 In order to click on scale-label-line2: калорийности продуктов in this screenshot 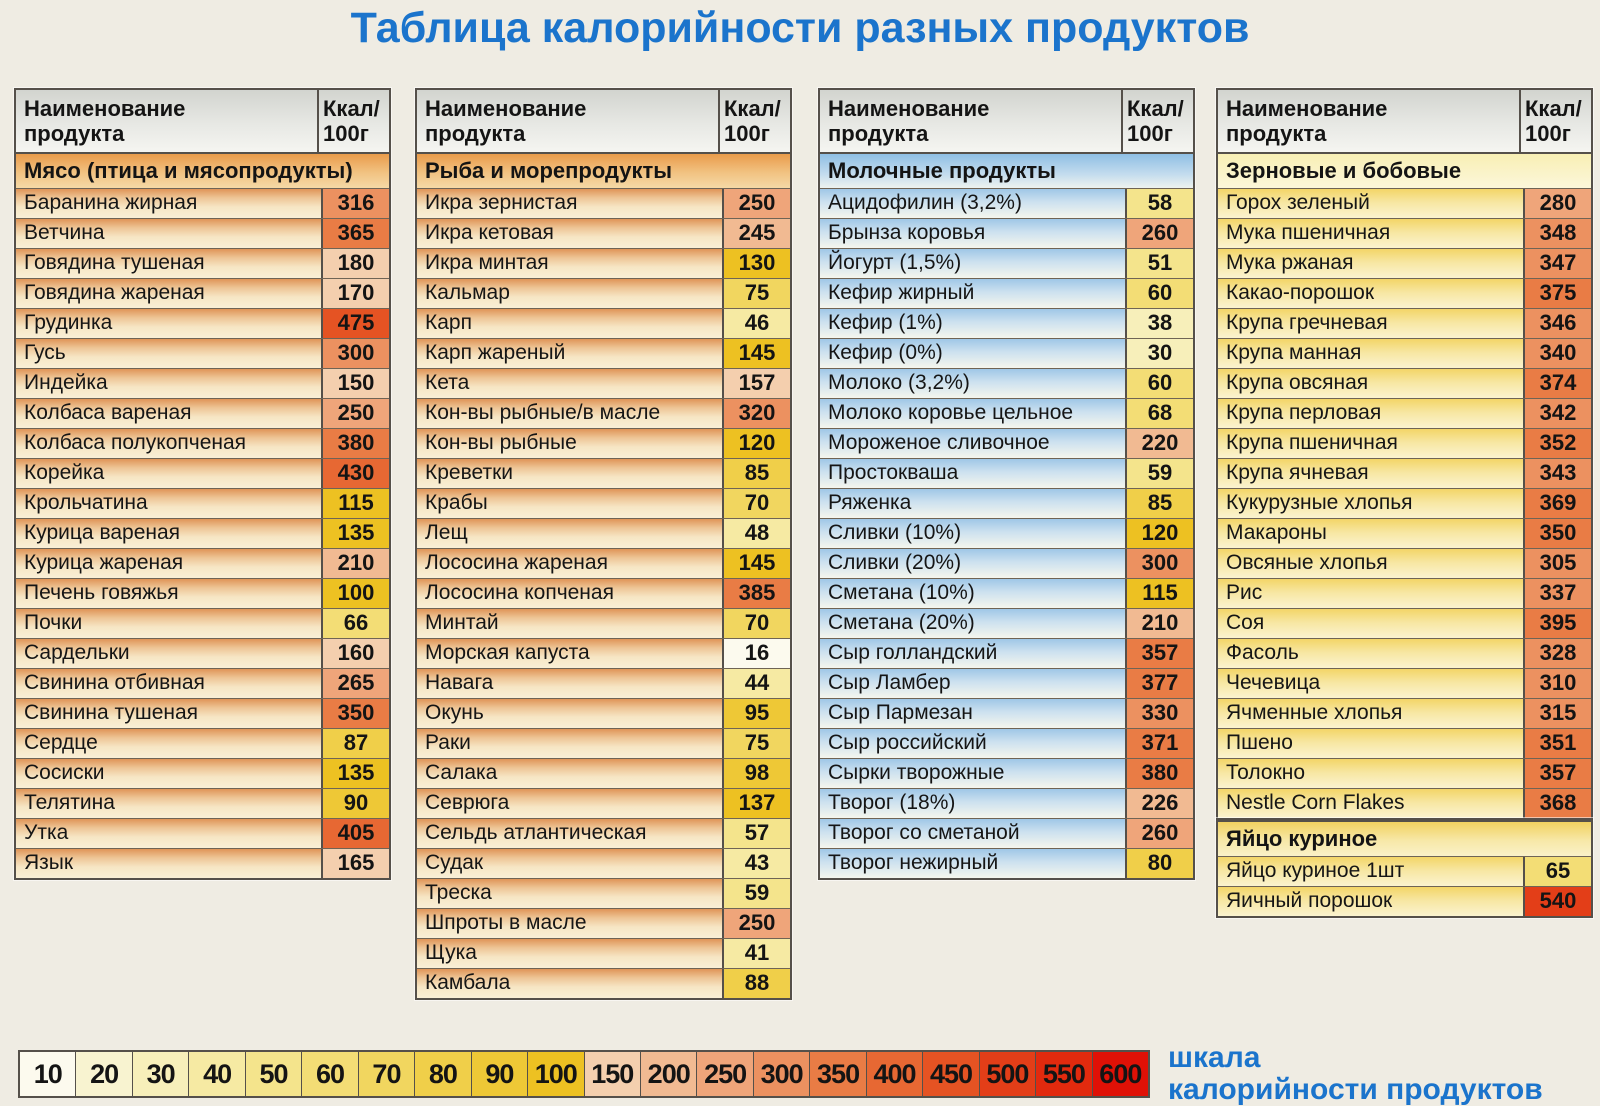, I will do `click(1355, 1089)`.